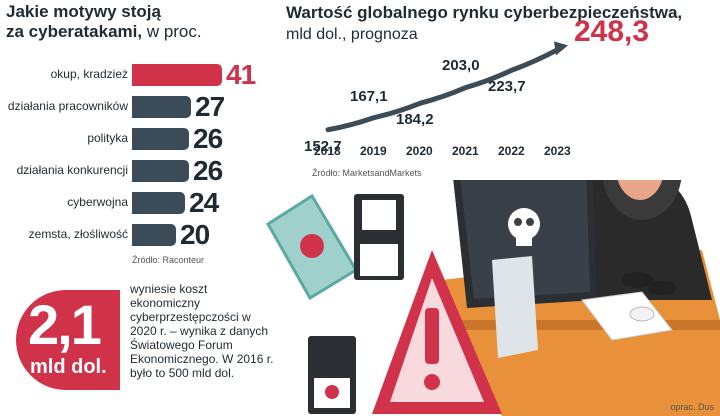 The image size is (720, 416). I want to click on series-arrowhead, so click(561, 48).